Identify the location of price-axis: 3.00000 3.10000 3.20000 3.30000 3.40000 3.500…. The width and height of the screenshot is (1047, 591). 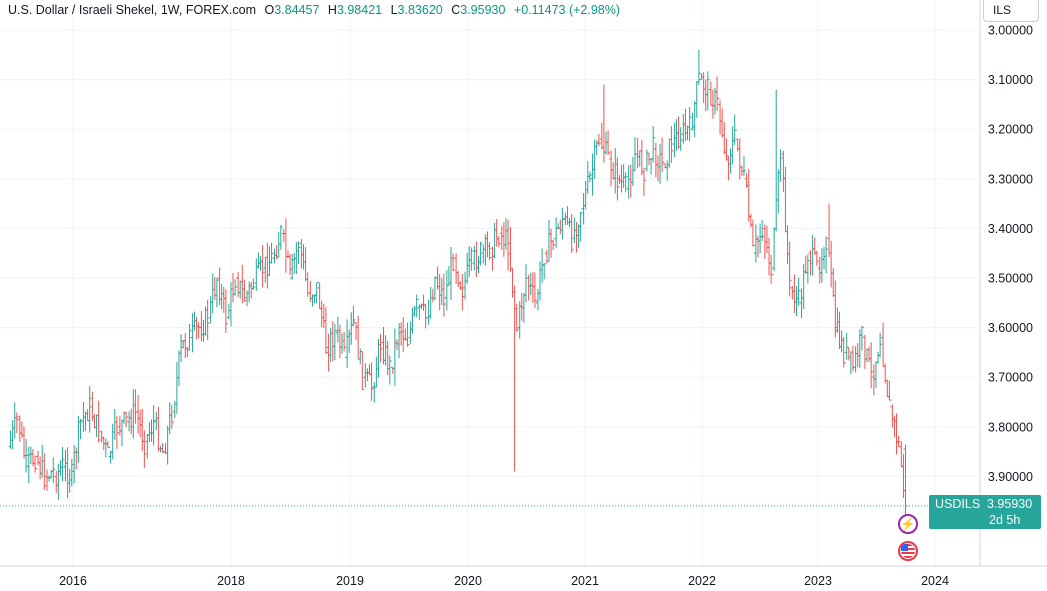
(1010, 254).